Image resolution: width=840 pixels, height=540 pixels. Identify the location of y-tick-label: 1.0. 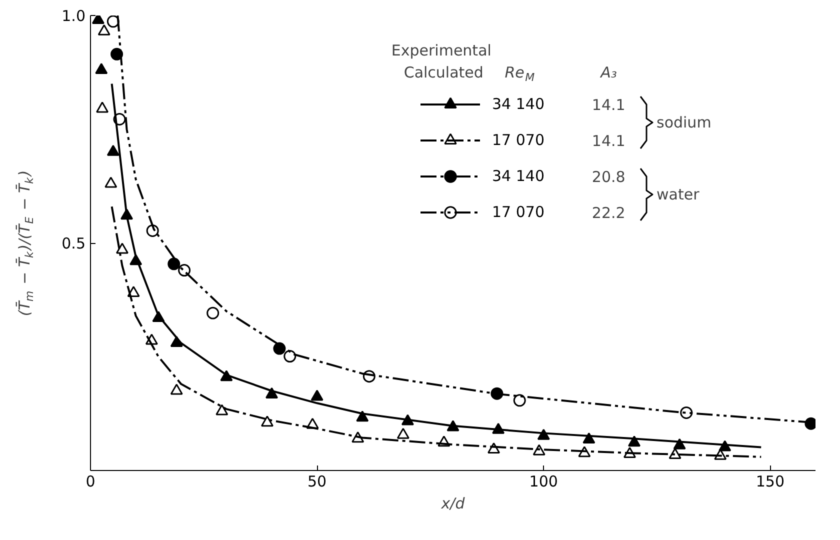
(74, 16).